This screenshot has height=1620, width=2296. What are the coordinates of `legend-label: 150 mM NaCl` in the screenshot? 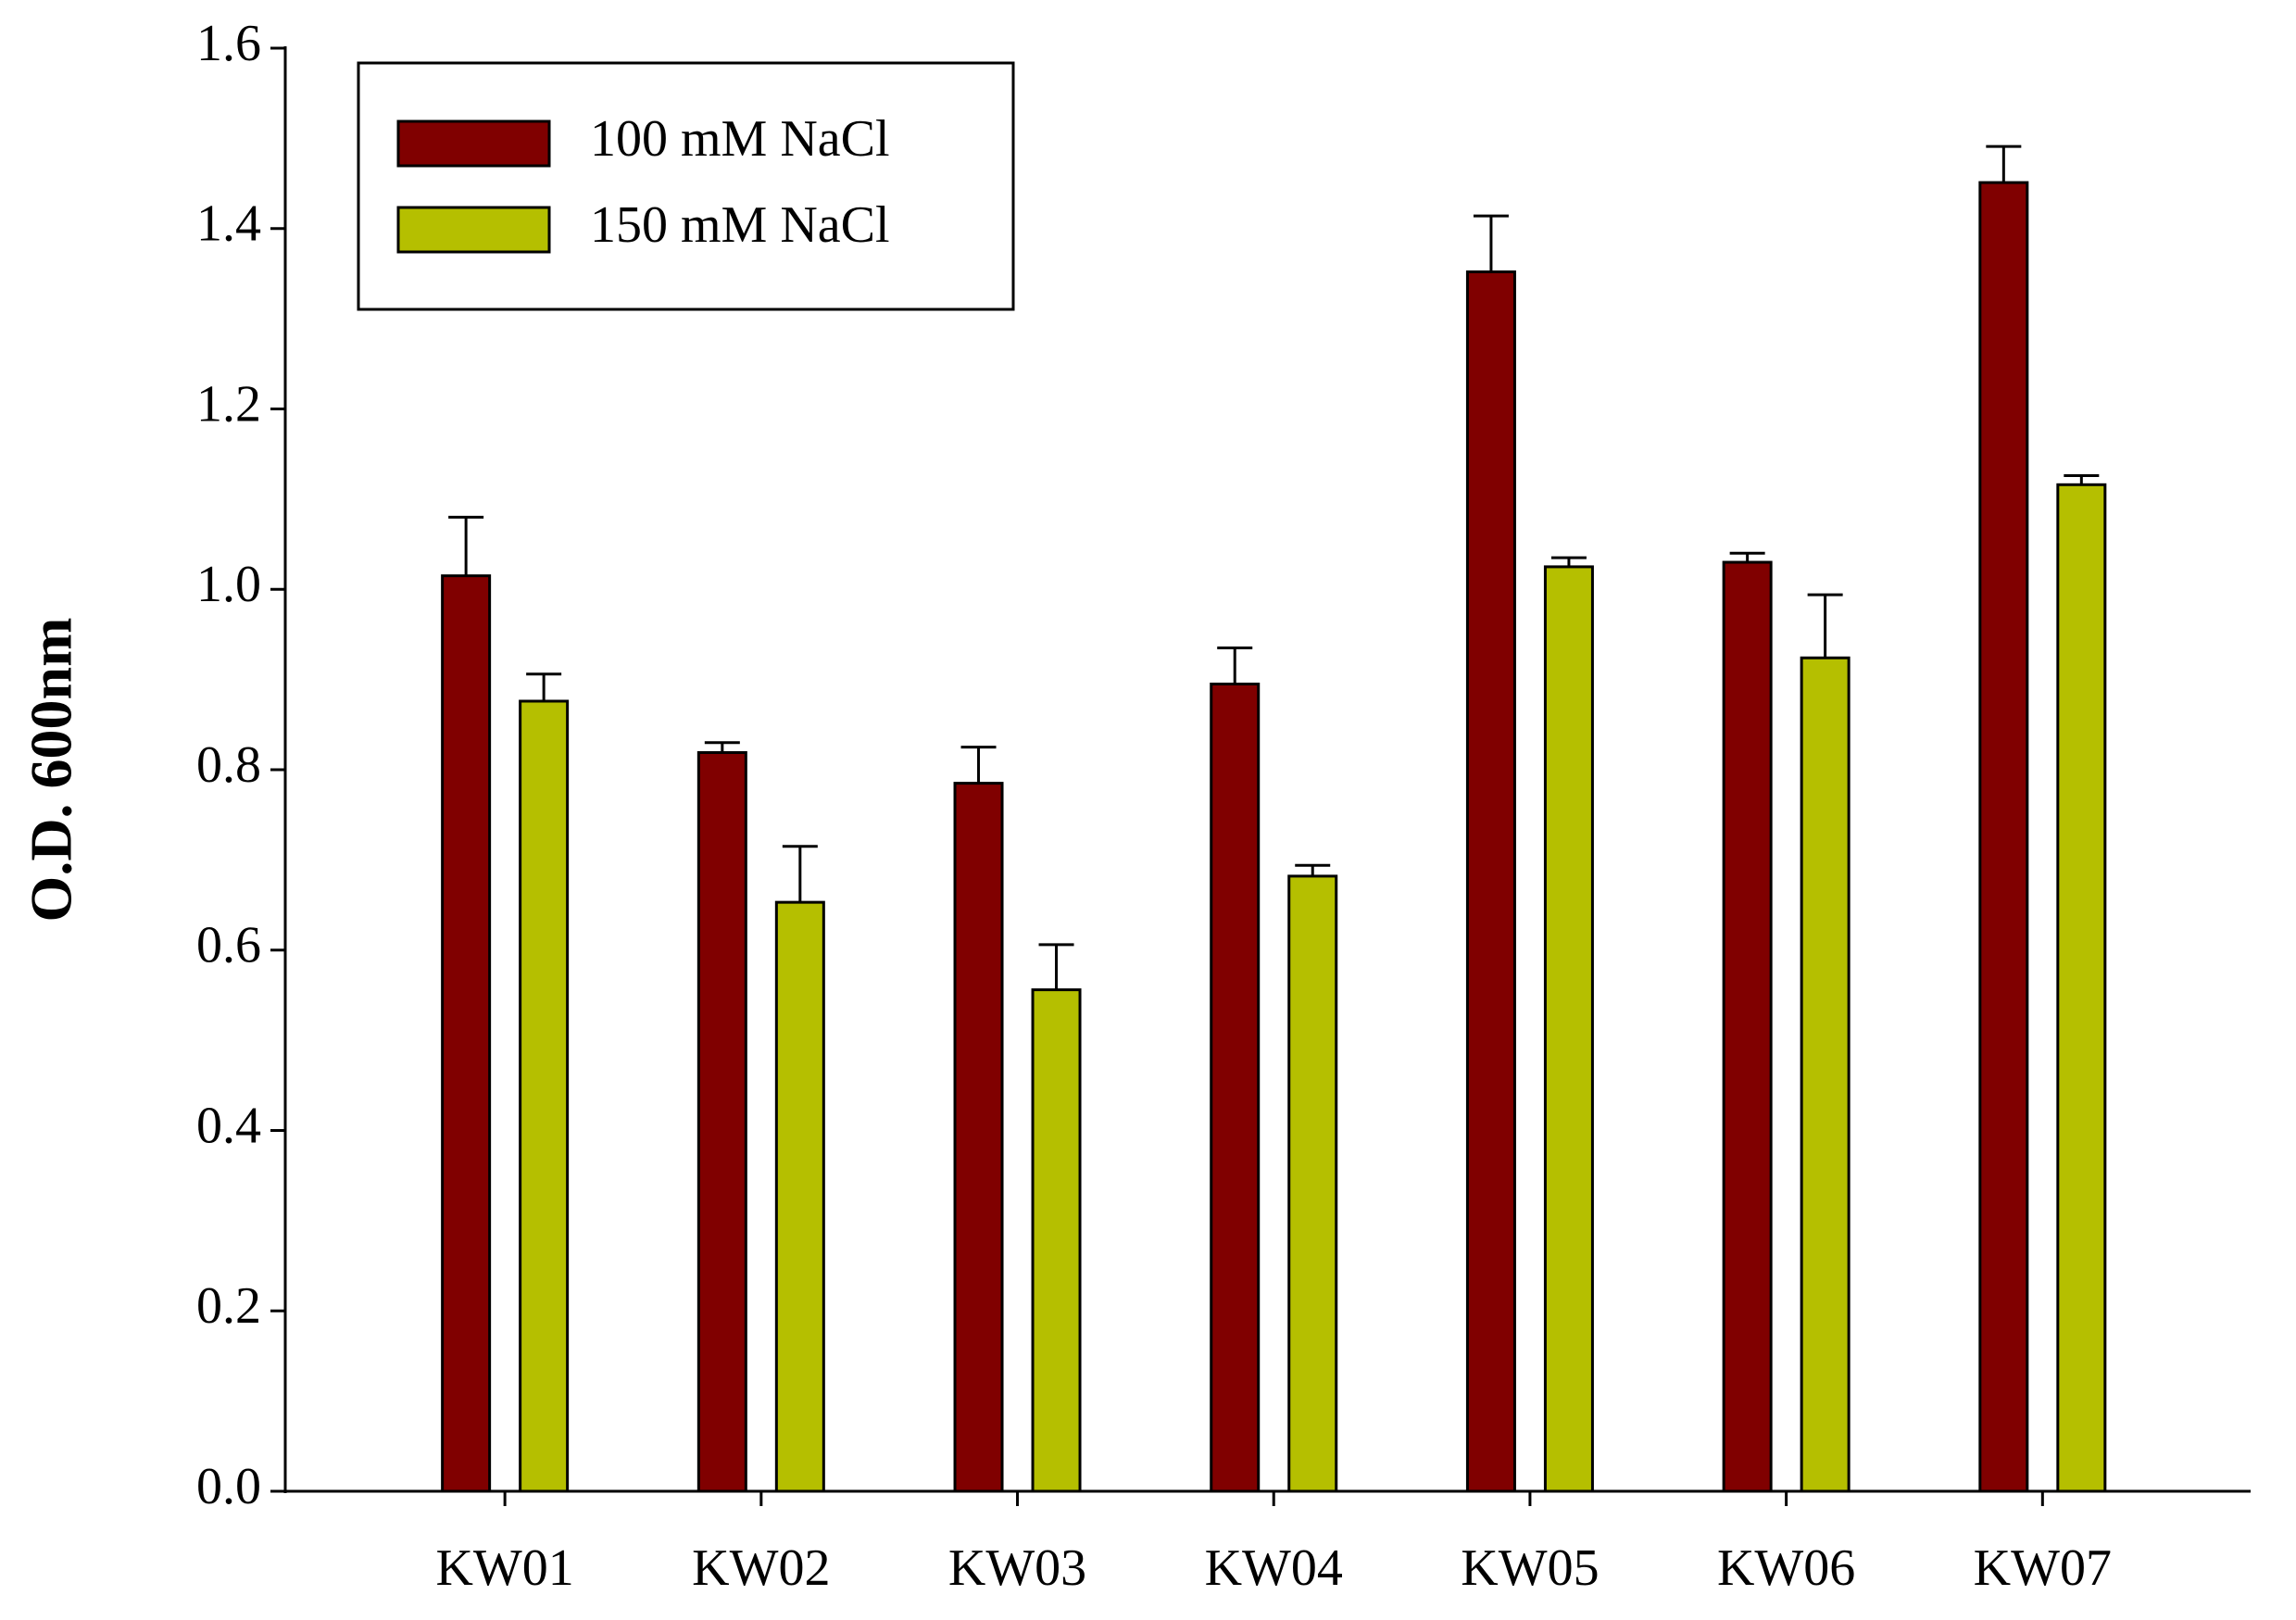 It's located at (740, 225).